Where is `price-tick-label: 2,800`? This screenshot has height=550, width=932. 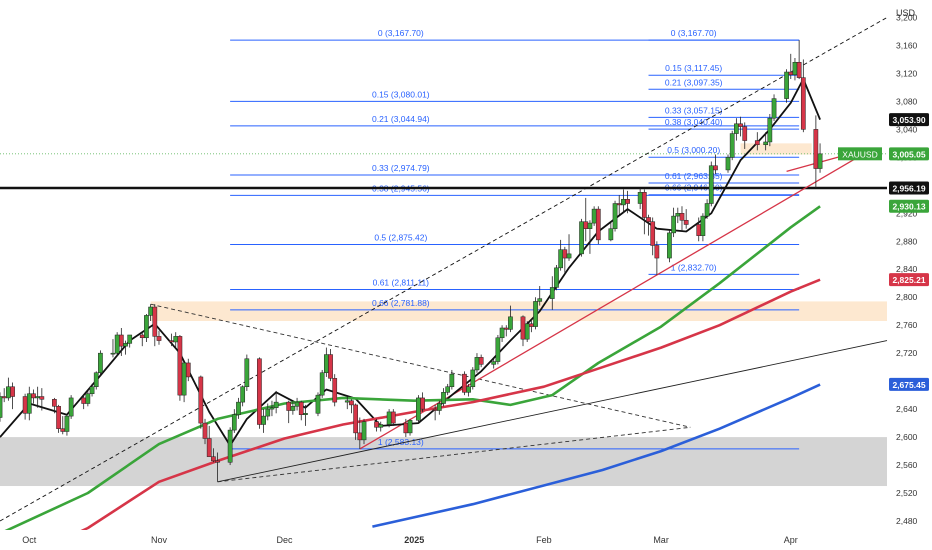 price-tick-label: 2,800 is located at coordinates (907, 297).